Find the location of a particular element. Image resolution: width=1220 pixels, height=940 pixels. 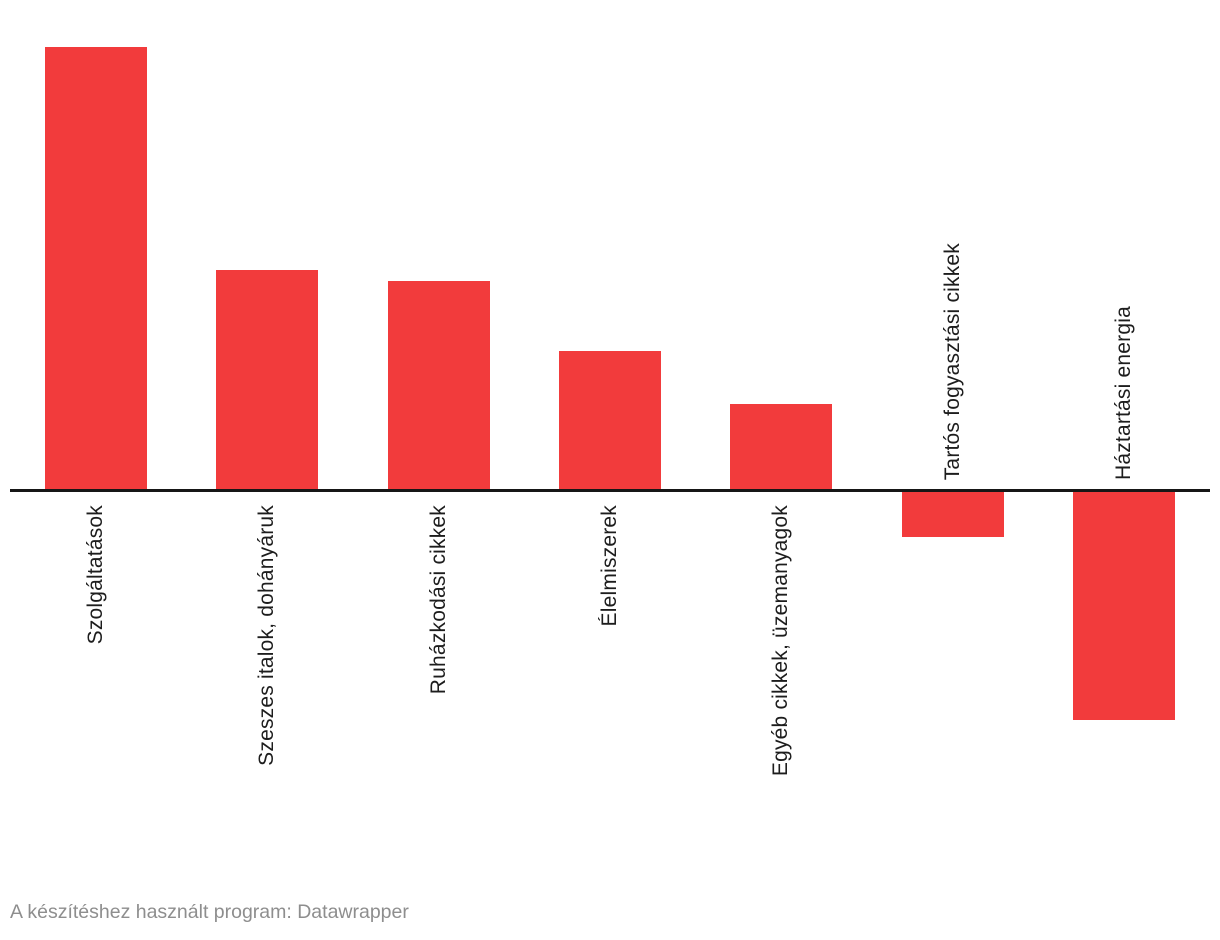

category-label: Ruházkodási cikkek is located at coordinates (438, 599).